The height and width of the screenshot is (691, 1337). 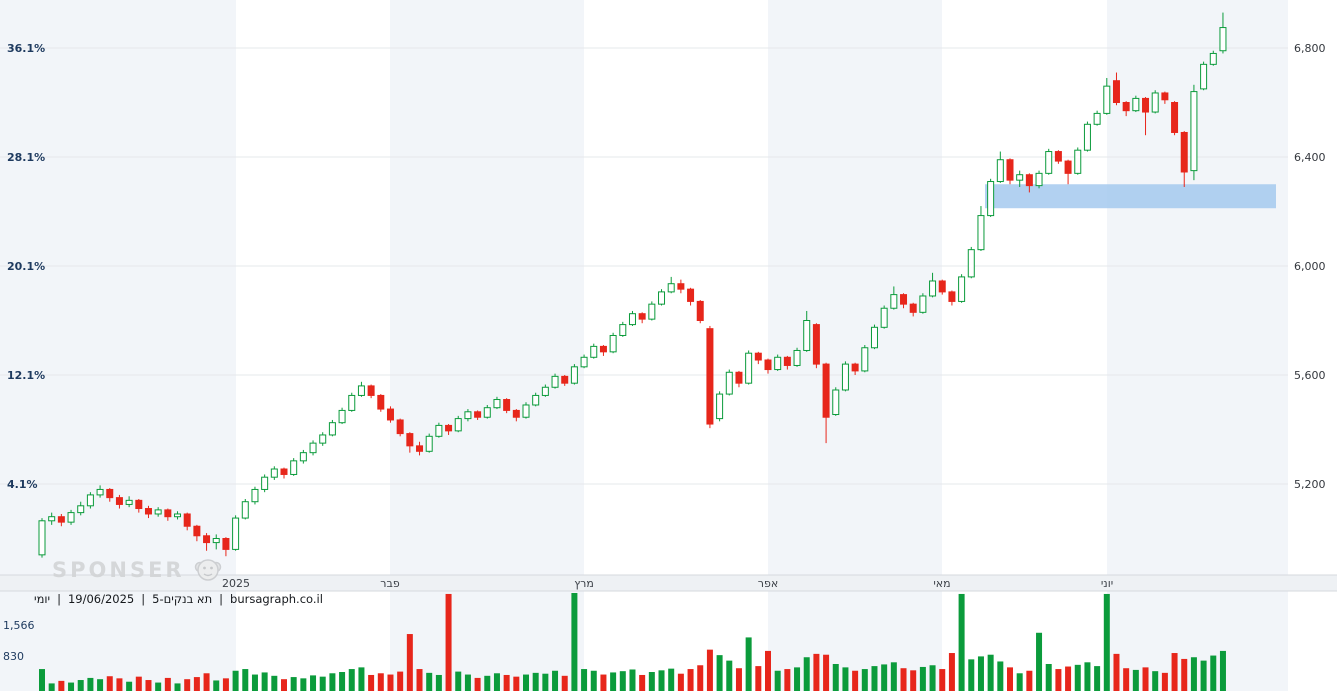 What do you see at coordinates (1107, 583) in the screenshot?
I see `month-label: יוני` at bounding box center [1107, 583].